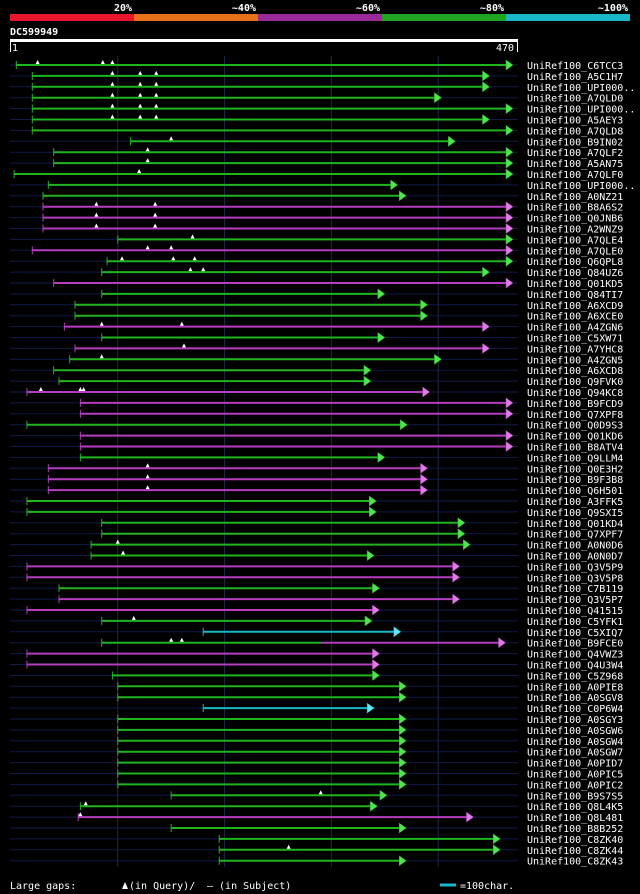 This screenshot has height=894, width=640. What do you see at coordinates (575, 317) in the screenshot?
I see `hit-label: UniRef100_A6XCE0` at bounding box center [575, 317].